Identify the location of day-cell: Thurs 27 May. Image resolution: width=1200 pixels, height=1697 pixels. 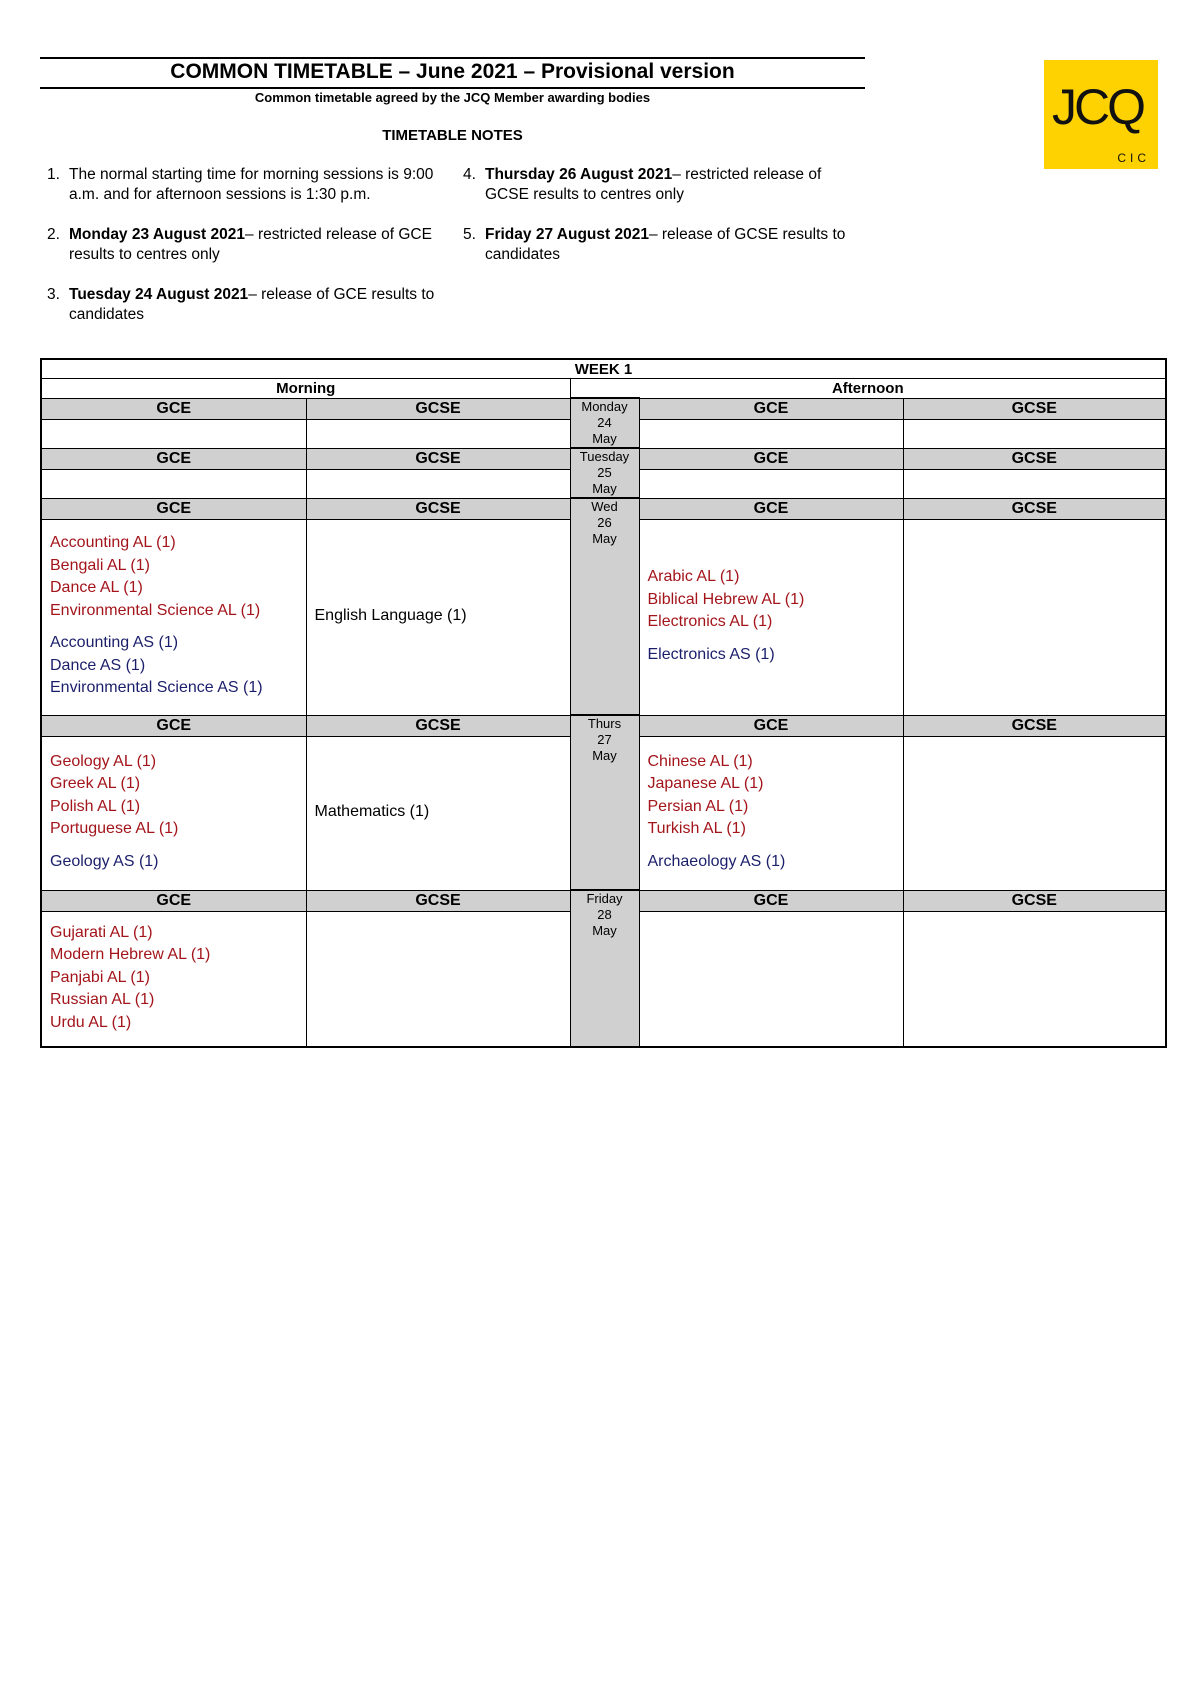
(604, 802).